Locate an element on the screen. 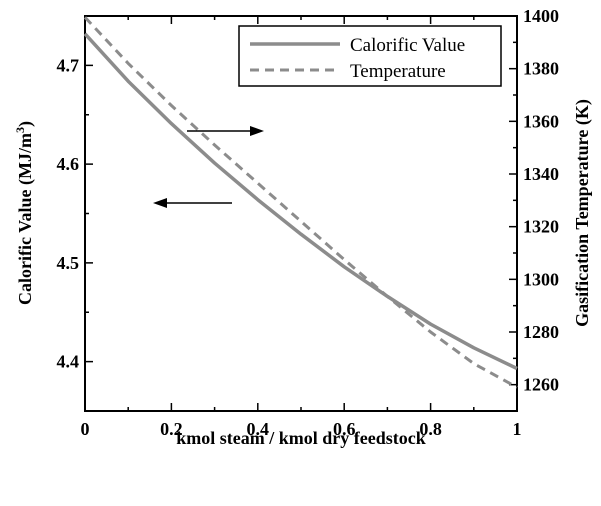  y-axis-left-title-main: Calorific Value (MJ/m is located at coordinates (25, 219).